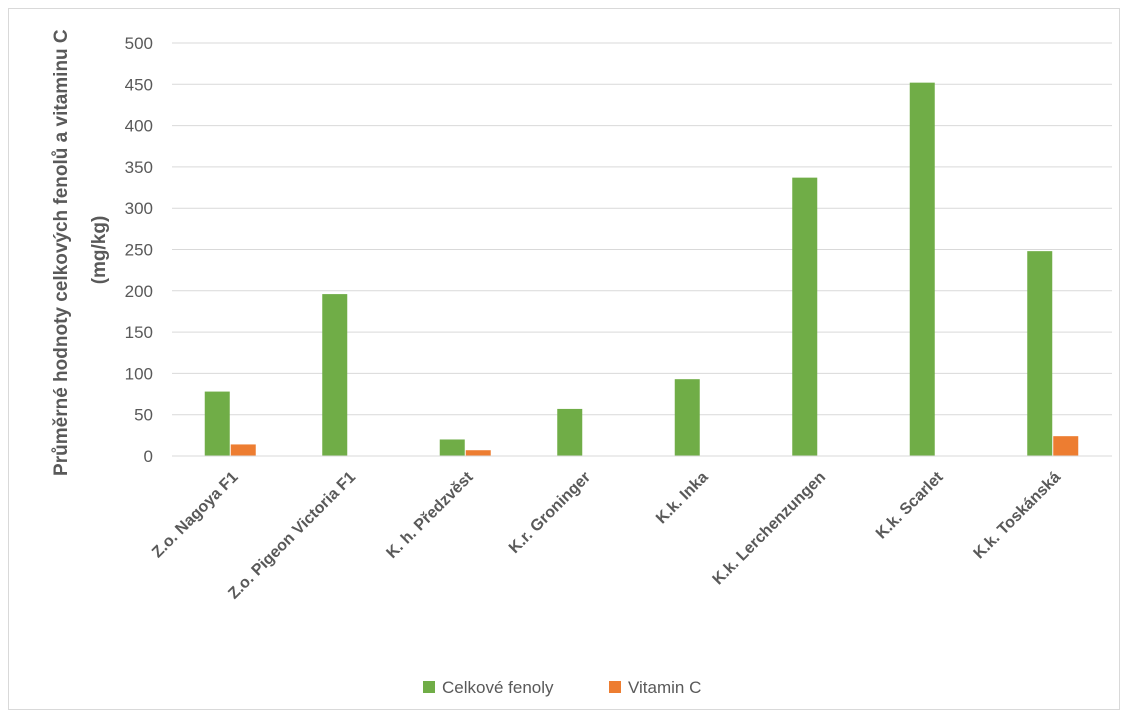 Image resolution: width=1130 pixels, height=720 pixels. Describe the element at coordinates (139, 126) in the screenshot. I see `y-tick-label: 400` at that location.